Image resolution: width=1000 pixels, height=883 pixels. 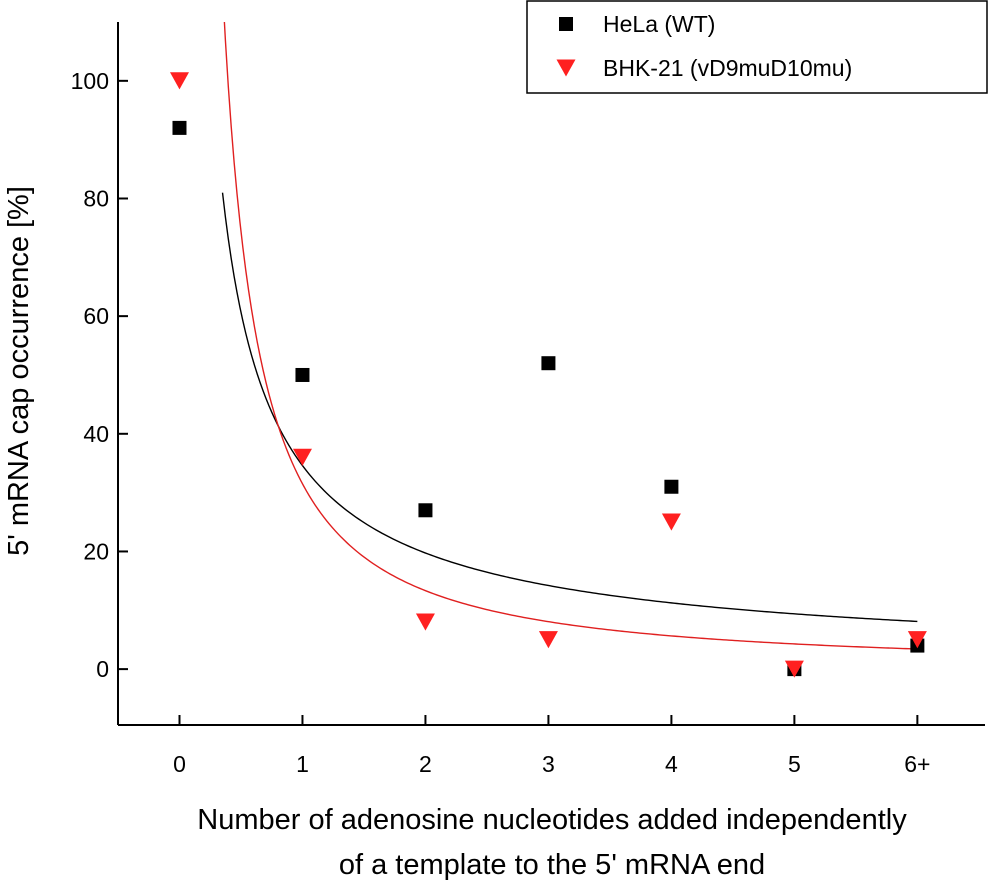 What do you see at coordinates (96, 434) in the screenshot?
I see `y-tick-label: 40` at bounding box center [96, 434].